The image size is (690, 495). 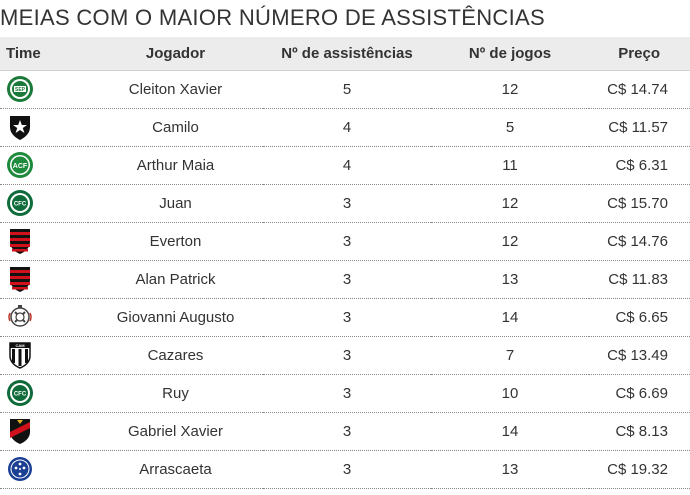 I want to click on palmeiras-crest-icon: SEP, so click(x=20, y=89).